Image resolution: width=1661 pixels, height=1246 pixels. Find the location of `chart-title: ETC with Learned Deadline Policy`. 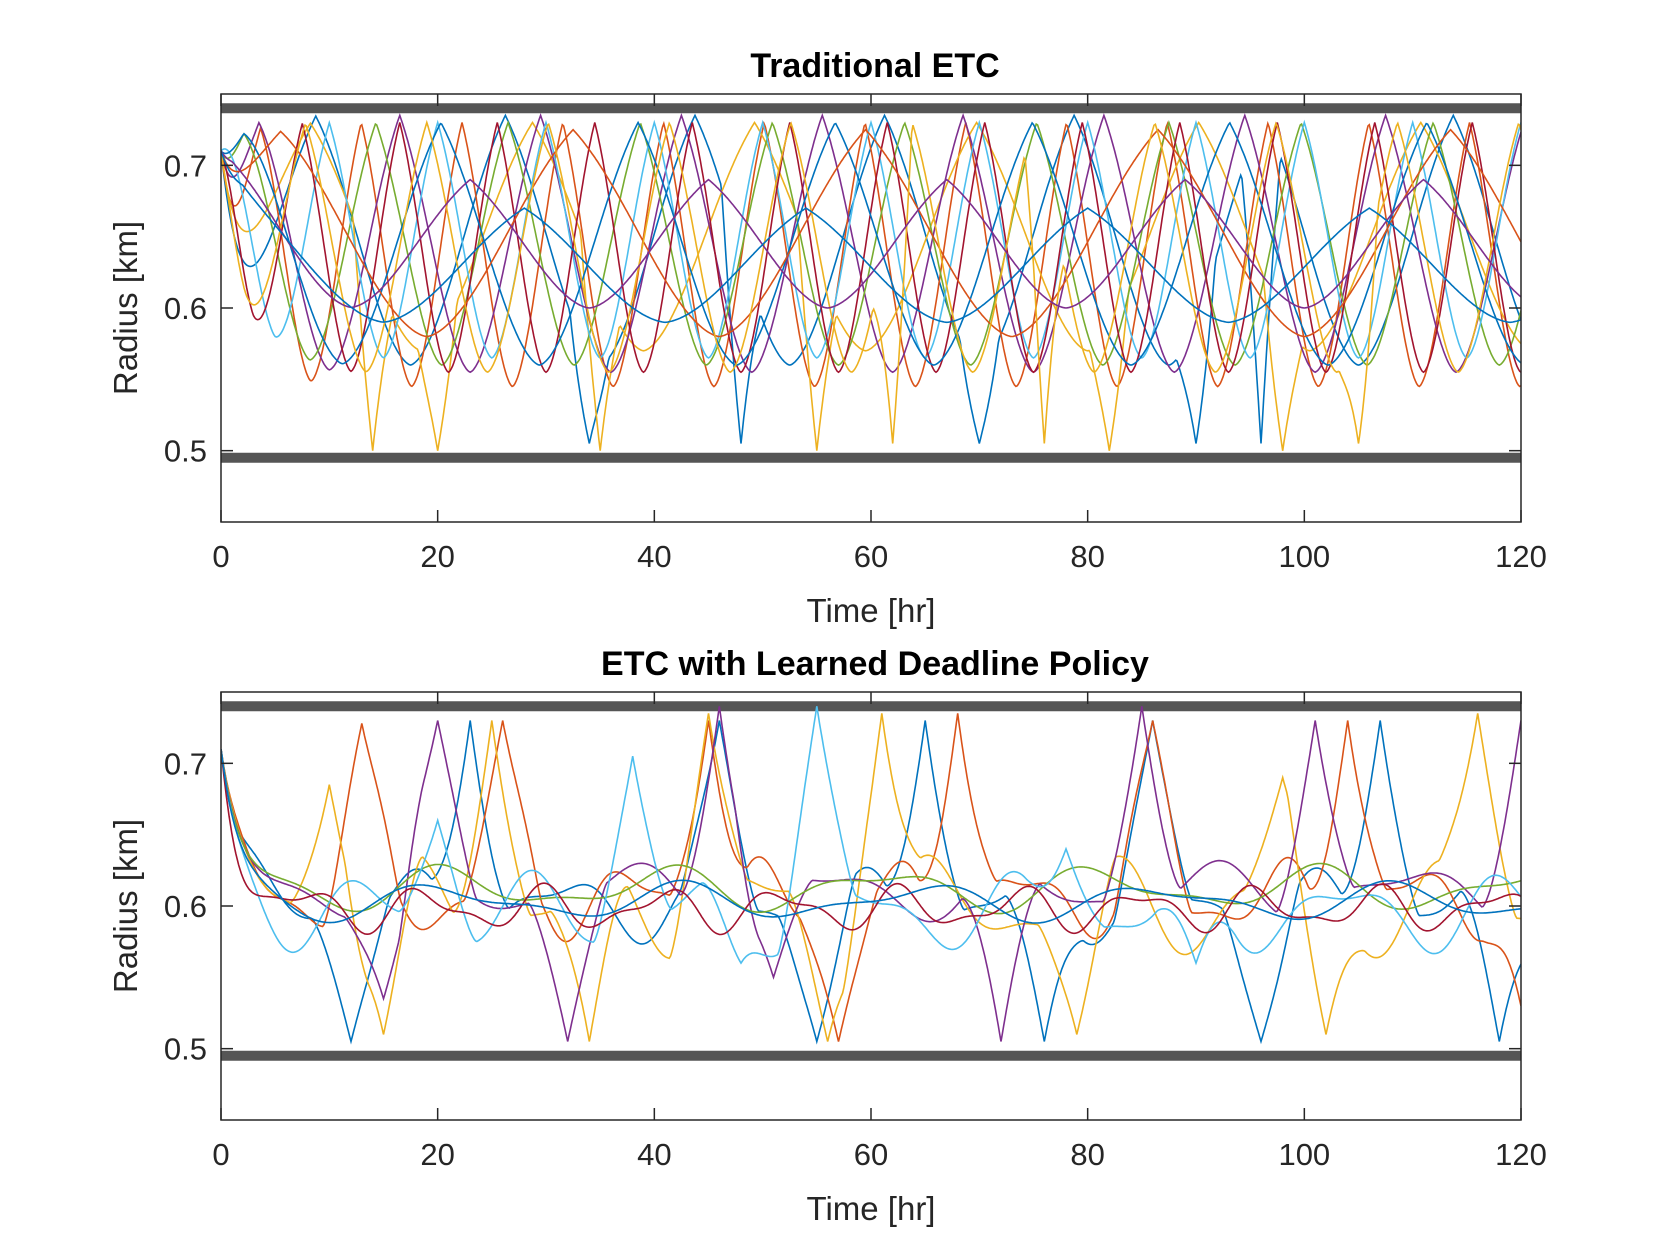

chart-title: ETC with Learned Deadline Policy is located at coordinates (875, 664).